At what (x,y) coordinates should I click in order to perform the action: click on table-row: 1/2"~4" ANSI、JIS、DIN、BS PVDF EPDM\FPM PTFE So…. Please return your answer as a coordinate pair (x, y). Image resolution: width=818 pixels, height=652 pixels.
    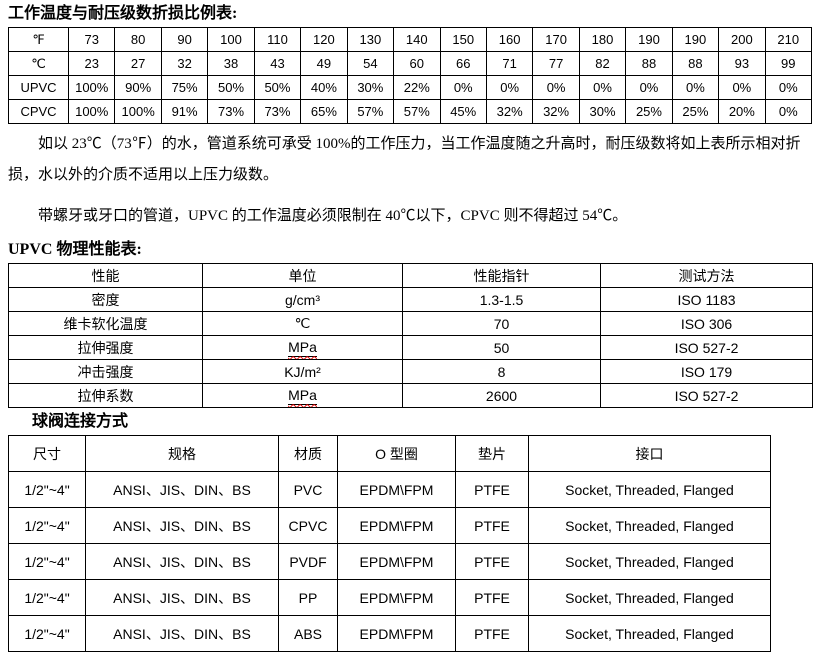
    Looking at the image, I should click on (389, 561).